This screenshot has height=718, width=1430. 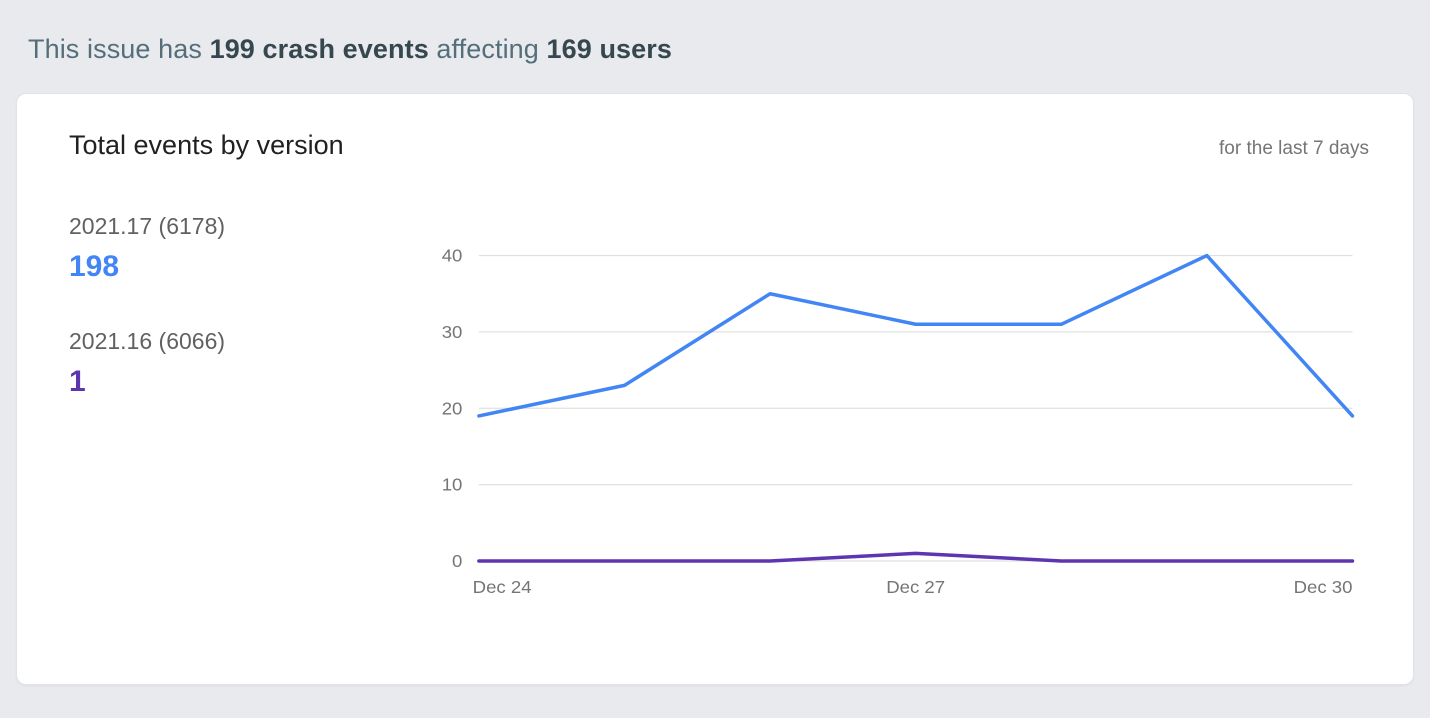 I want to click on svg-text: 0, so click(x=457, y=560).